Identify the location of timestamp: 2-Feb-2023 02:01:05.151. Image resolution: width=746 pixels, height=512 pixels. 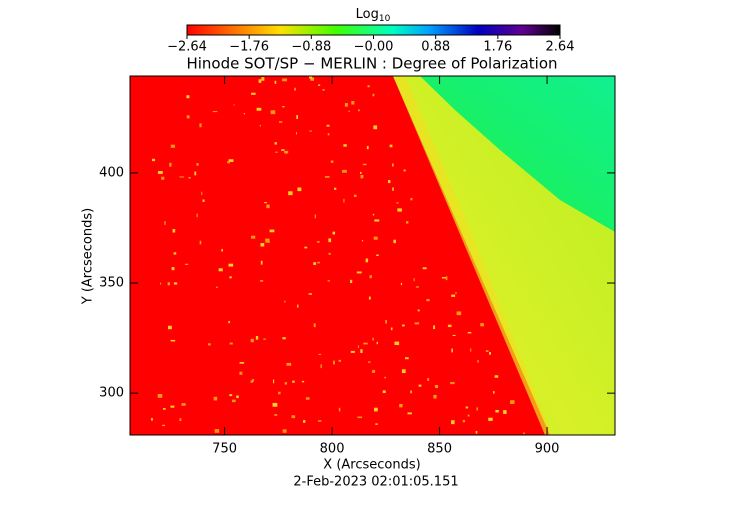
(375, 482).